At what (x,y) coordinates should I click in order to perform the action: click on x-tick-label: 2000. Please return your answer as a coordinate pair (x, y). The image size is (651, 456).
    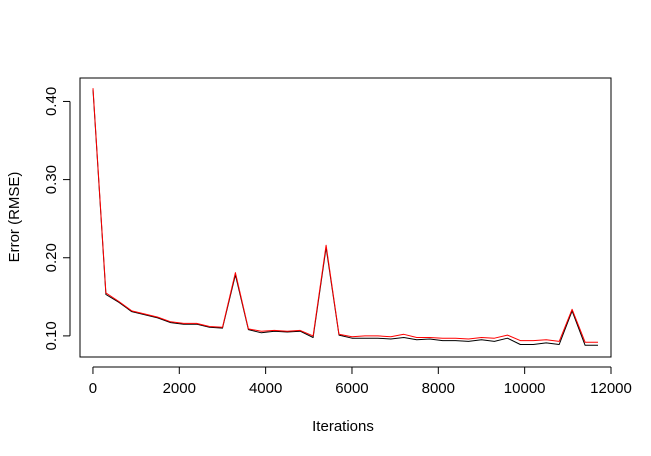
    Looking at the image, I should click on (179, 388).